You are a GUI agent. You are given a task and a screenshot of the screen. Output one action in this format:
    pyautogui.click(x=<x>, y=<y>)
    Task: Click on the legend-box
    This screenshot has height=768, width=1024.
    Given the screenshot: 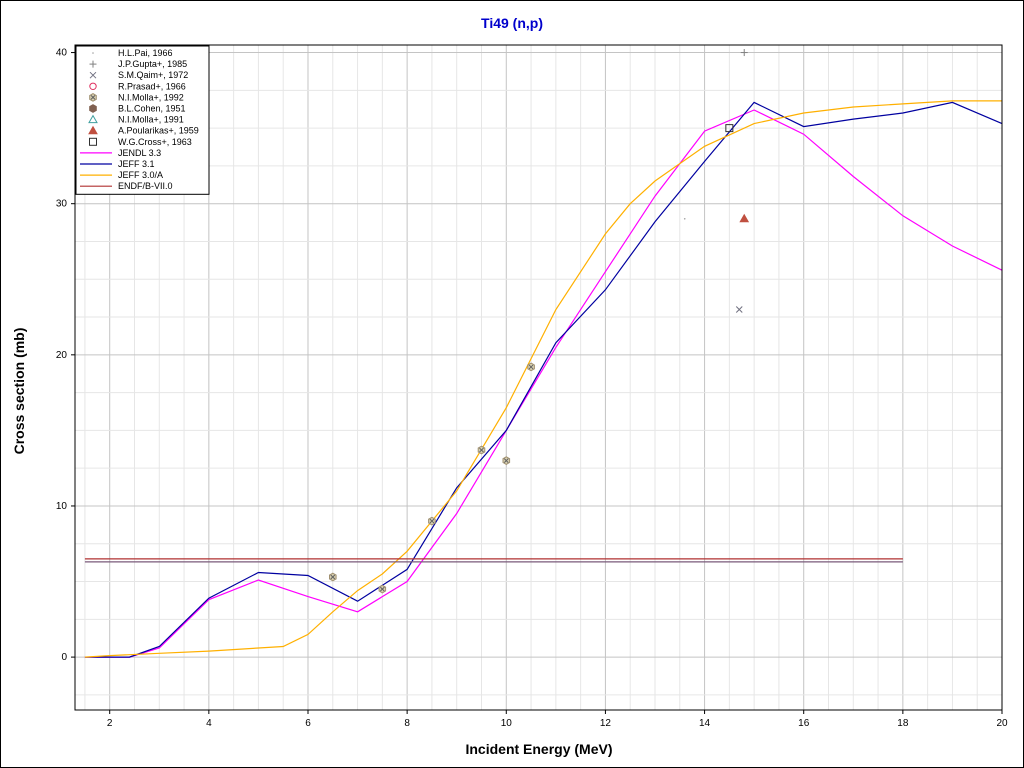 What is the action you would take?
    pyautogui.click(x=142, y=120)
    